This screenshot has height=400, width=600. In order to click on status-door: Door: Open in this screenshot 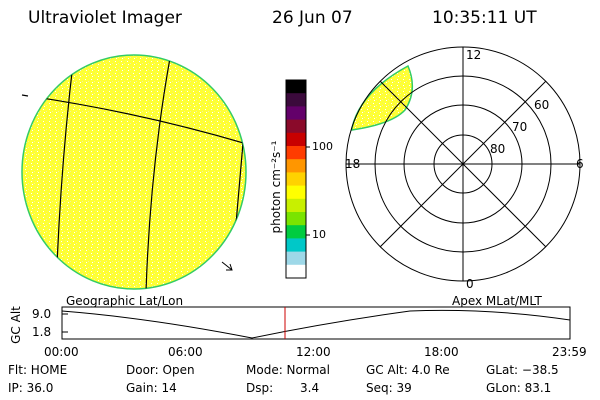, I will do `click(160, 370)`.